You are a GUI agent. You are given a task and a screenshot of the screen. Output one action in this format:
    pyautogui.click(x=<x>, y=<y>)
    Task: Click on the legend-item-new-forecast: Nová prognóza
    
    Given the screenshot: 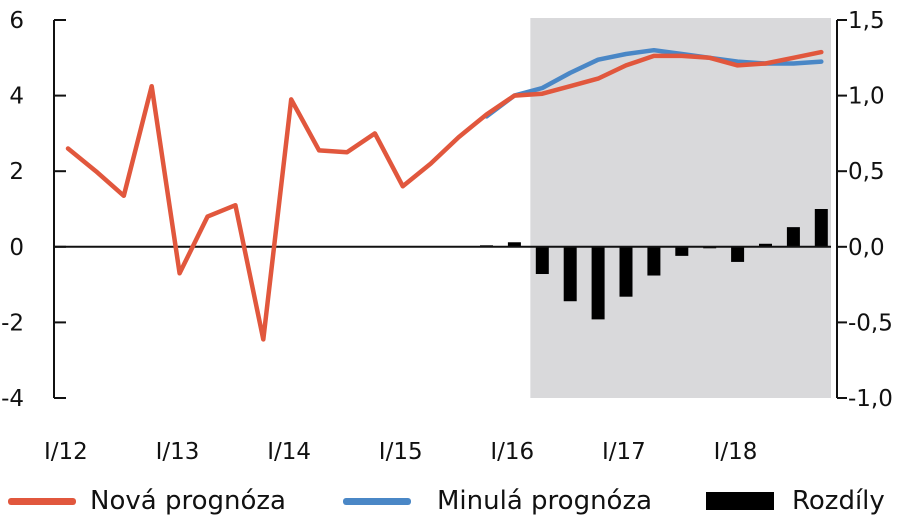 What is the action you would take?
    pyautogui.click(x=147, y=501)
    